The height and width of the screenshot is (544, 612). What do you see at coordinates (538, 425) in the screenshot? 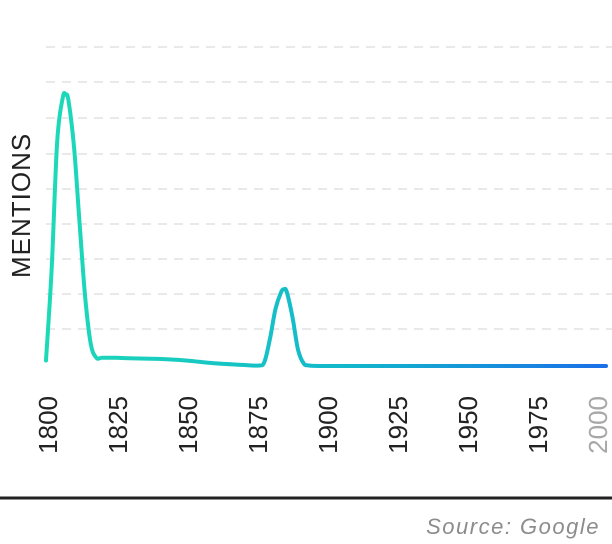
I see `x-tick-label: 1975` at bounding box center [538, 425].